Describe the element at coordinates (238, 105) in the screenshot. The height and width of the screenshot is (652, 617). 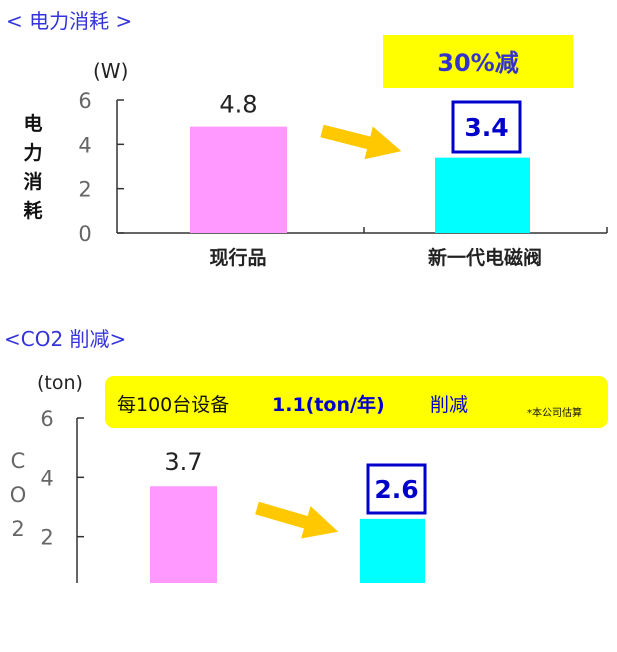
I see `data-label: 4.8` at that location.